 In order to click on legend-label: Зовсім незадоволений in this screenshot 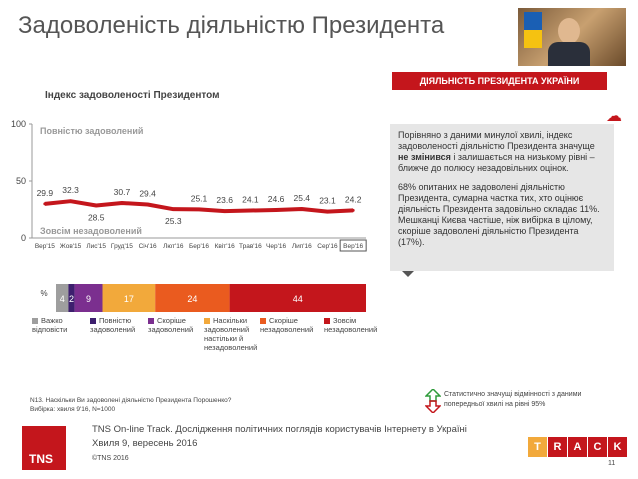, I will do `click(351, 325)`.